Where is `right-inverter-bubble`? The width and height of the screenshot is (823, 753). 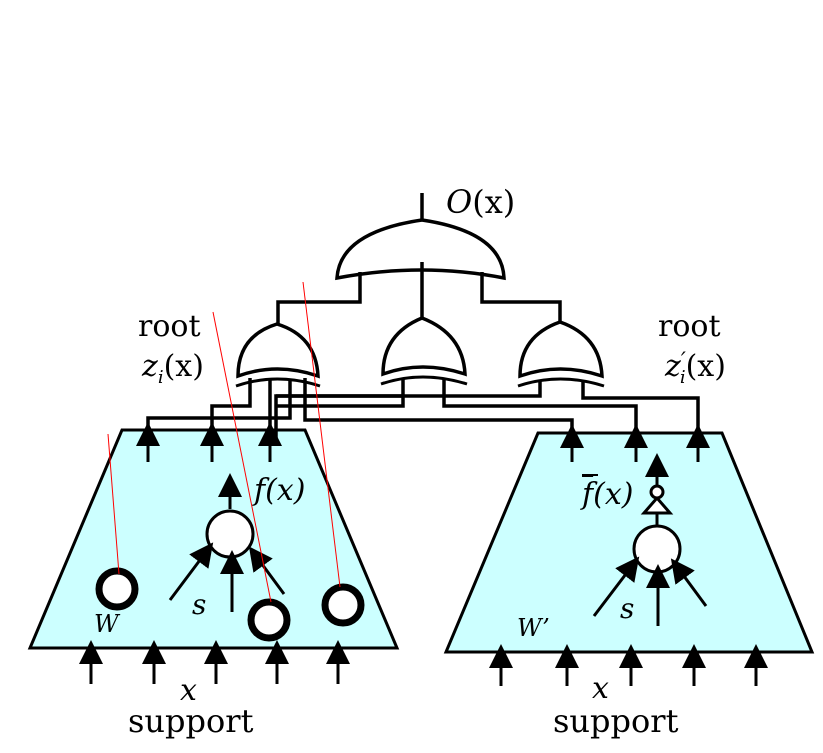 right-inverter-bubble is located at coordinates (657, 492).